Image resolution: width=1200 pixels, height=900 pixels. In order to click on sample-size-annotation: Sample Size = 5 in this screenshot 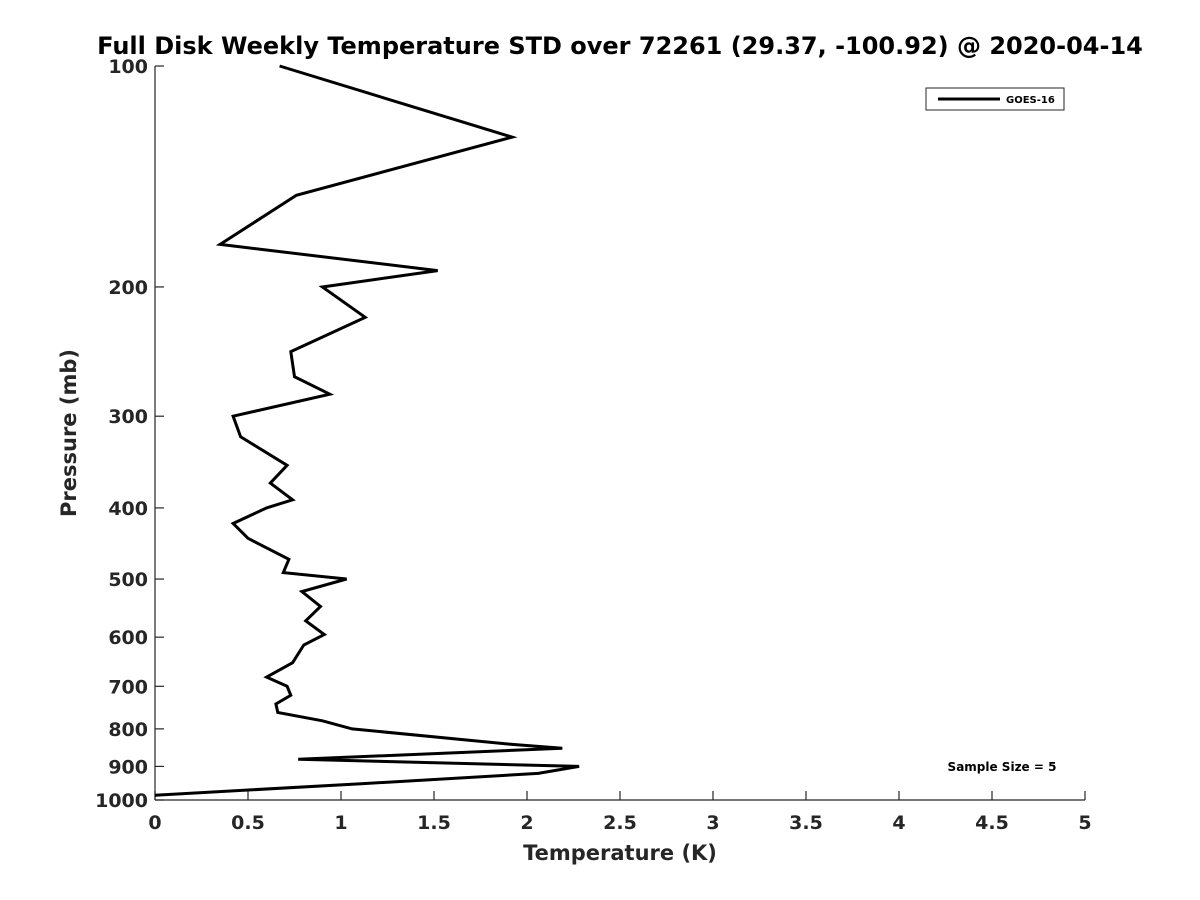, I will do `click(1002, 767)`.